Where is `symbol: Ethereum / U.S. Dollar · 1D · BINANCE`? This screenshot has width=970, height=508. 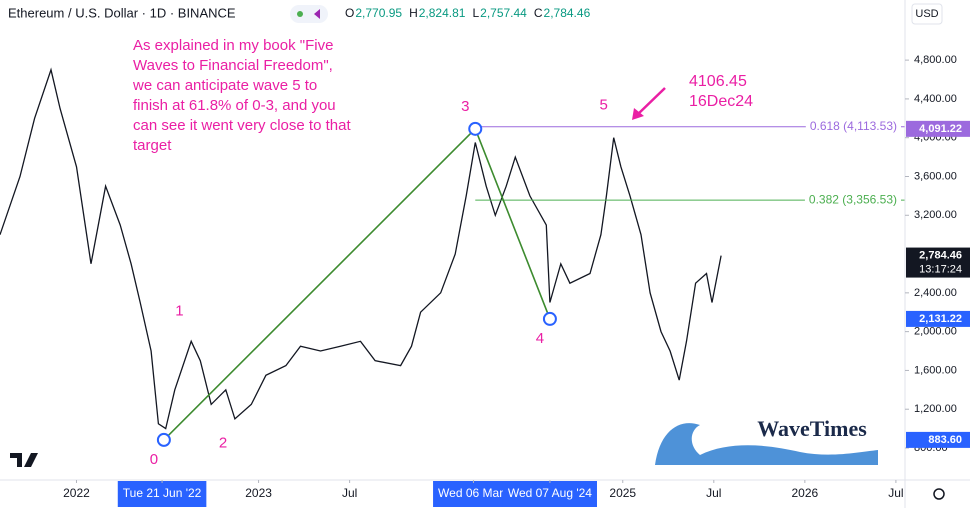
symbol: Ethereum / U.S. Dollar · 1D · BINANCE is located at coordinates (122, 12).